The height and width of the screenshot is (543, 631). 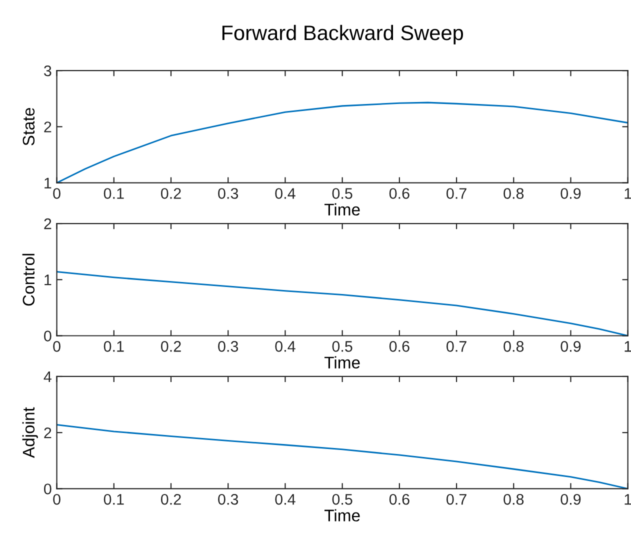 I want to click on y-tick-label: 4, so click(x=48, y=377).